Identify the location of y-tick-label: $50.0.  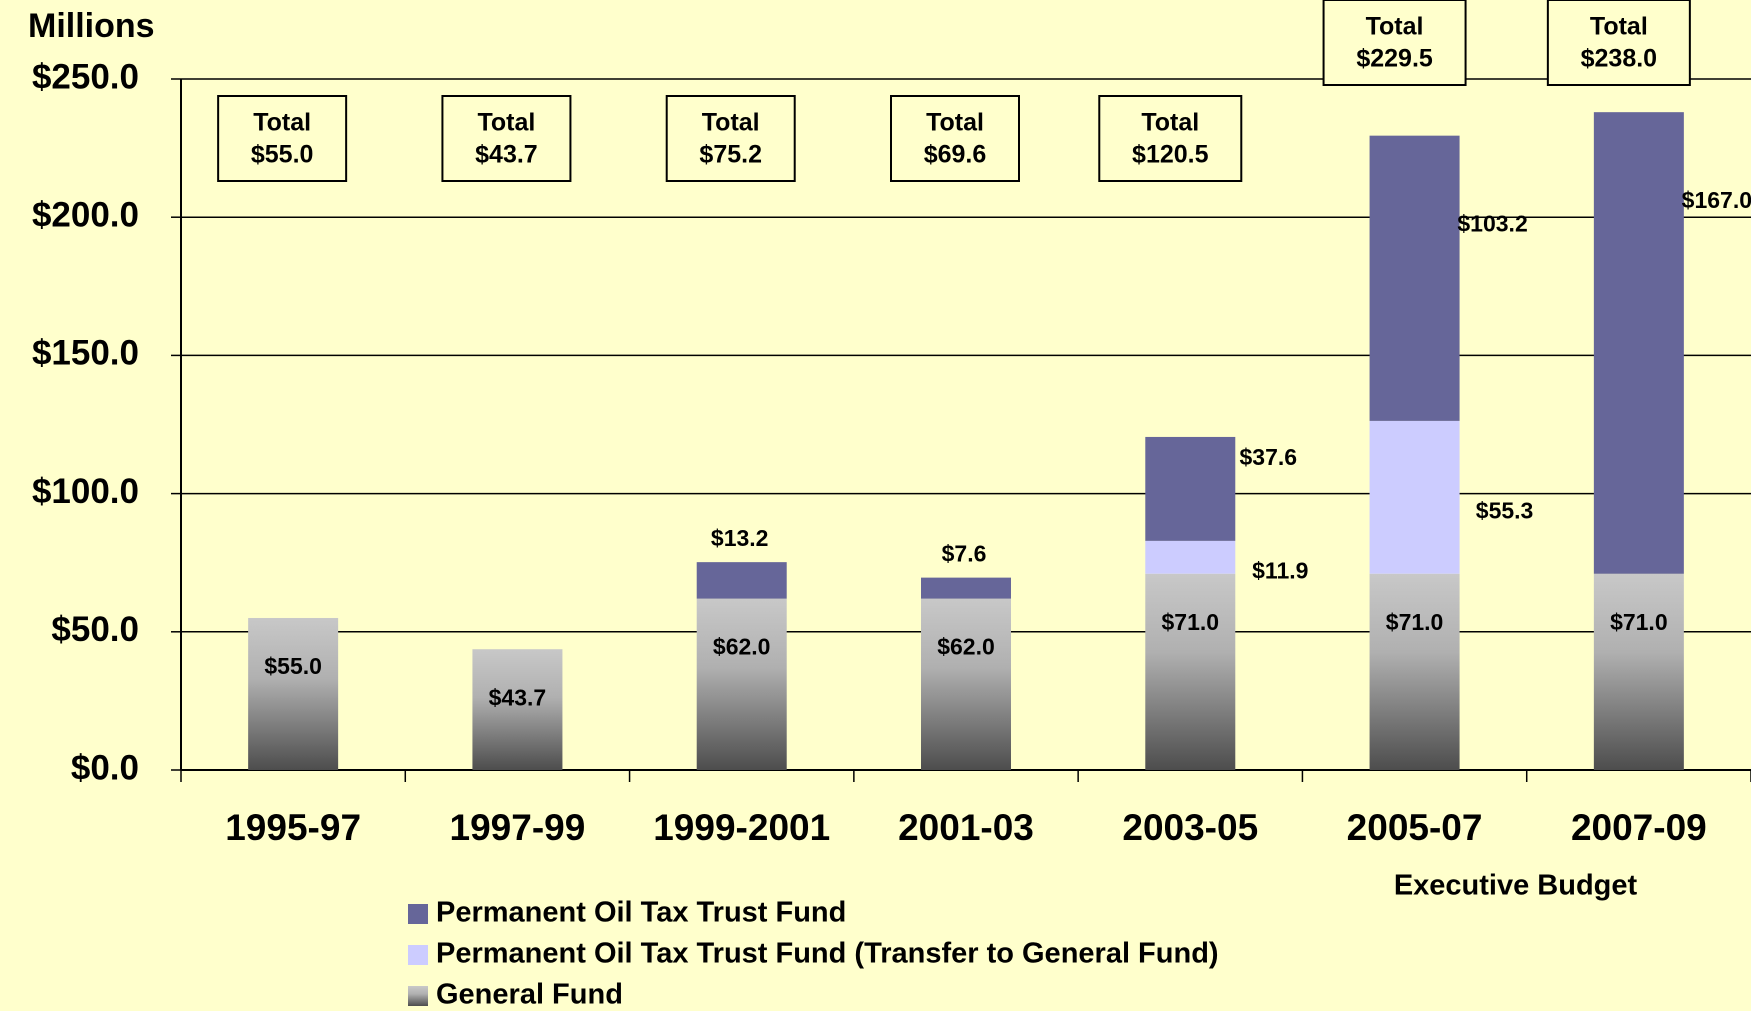
(95, 629).